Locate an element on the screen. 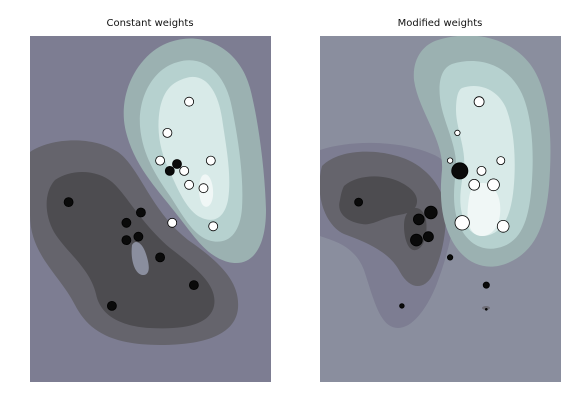 The width and height of the screenshot is (587, 408). contour-region-light-core is located at coordinates (484, 209).